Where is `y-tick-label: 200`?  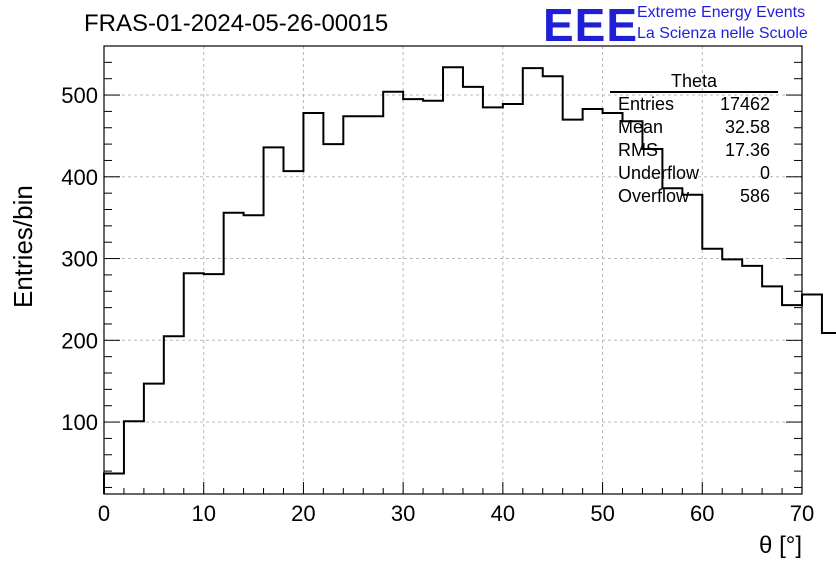 y-tick-label: 200 is located at coordinates (79, 340).